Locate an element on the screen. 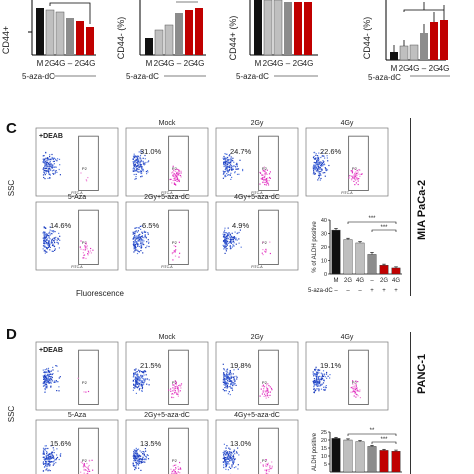 This screenshot has width=474, height=474. panel-d-plot-1-frame is located at coordinates (167, 376).